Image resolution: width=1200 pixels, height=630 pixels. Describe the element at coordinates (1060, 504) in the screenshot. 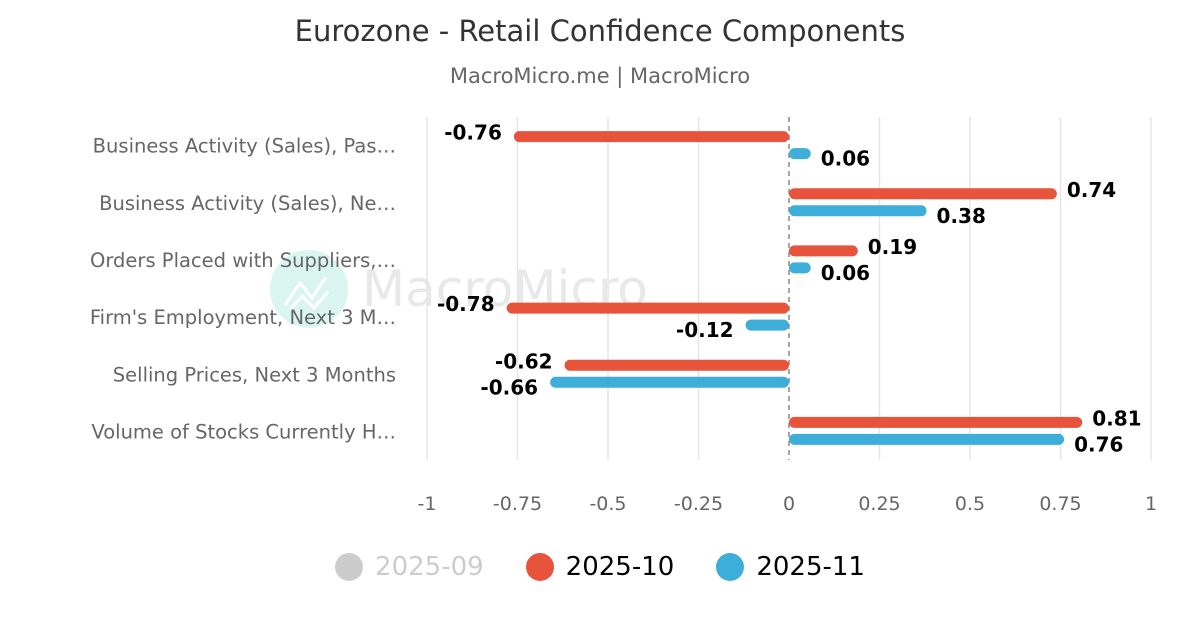

I see `x-tick-label: 0.75` at that location.